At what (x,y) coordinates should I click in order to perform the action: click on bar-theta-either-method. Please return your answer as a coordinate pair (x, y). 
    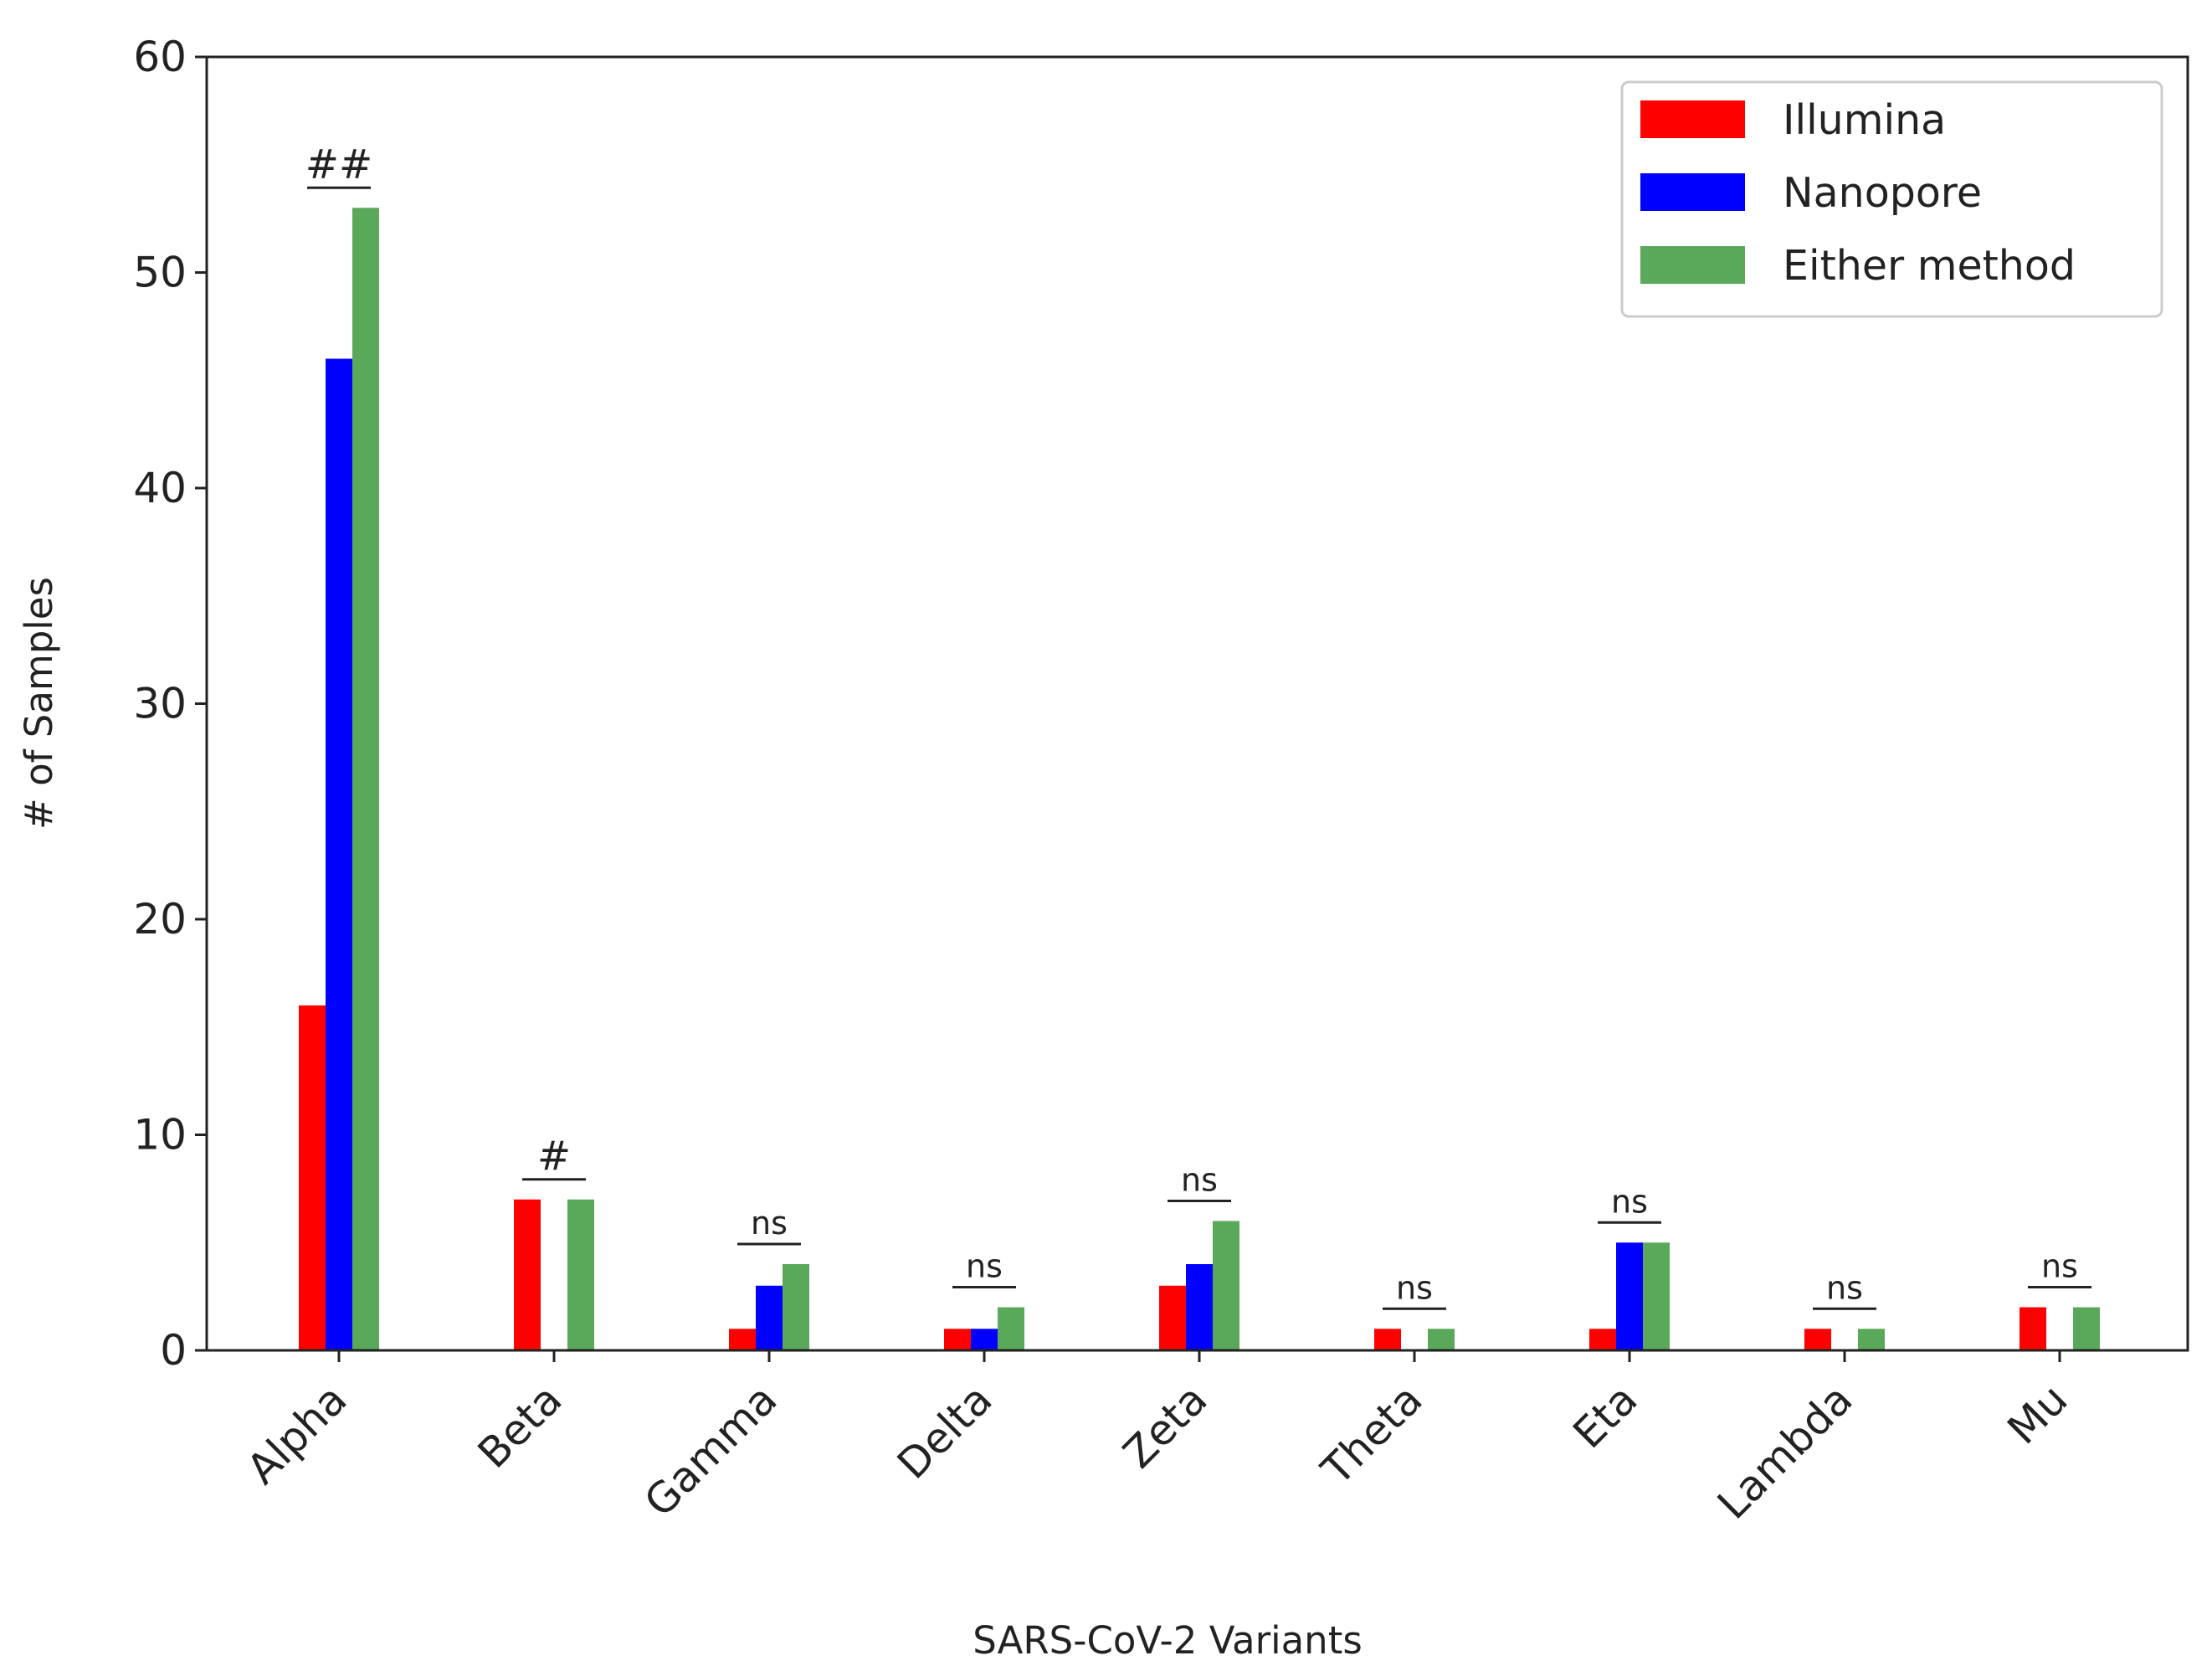
    Looking at the image, I should click on (1441, 1339).